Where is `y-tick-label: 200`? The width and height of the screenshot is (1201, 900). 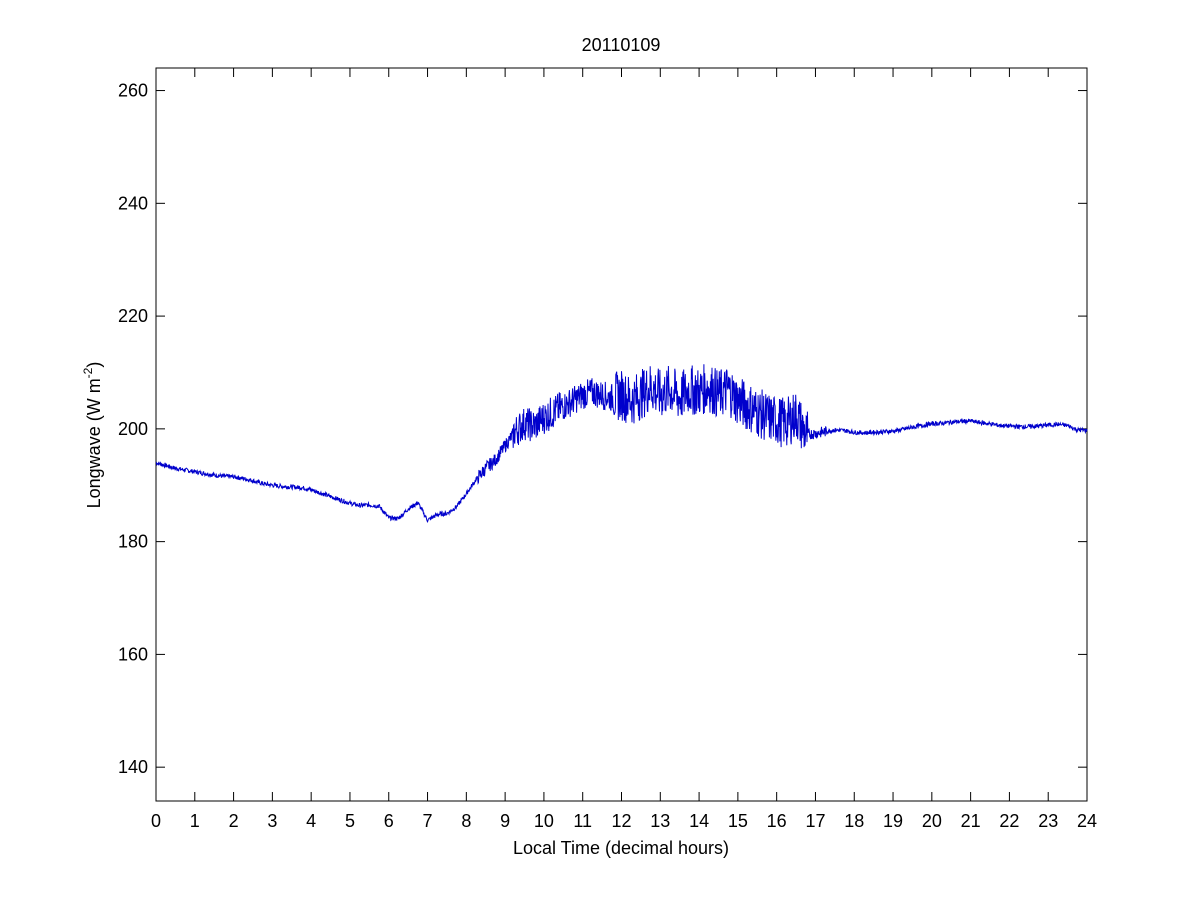
y-tick-label: 200 is located at coordinates (133, 429).